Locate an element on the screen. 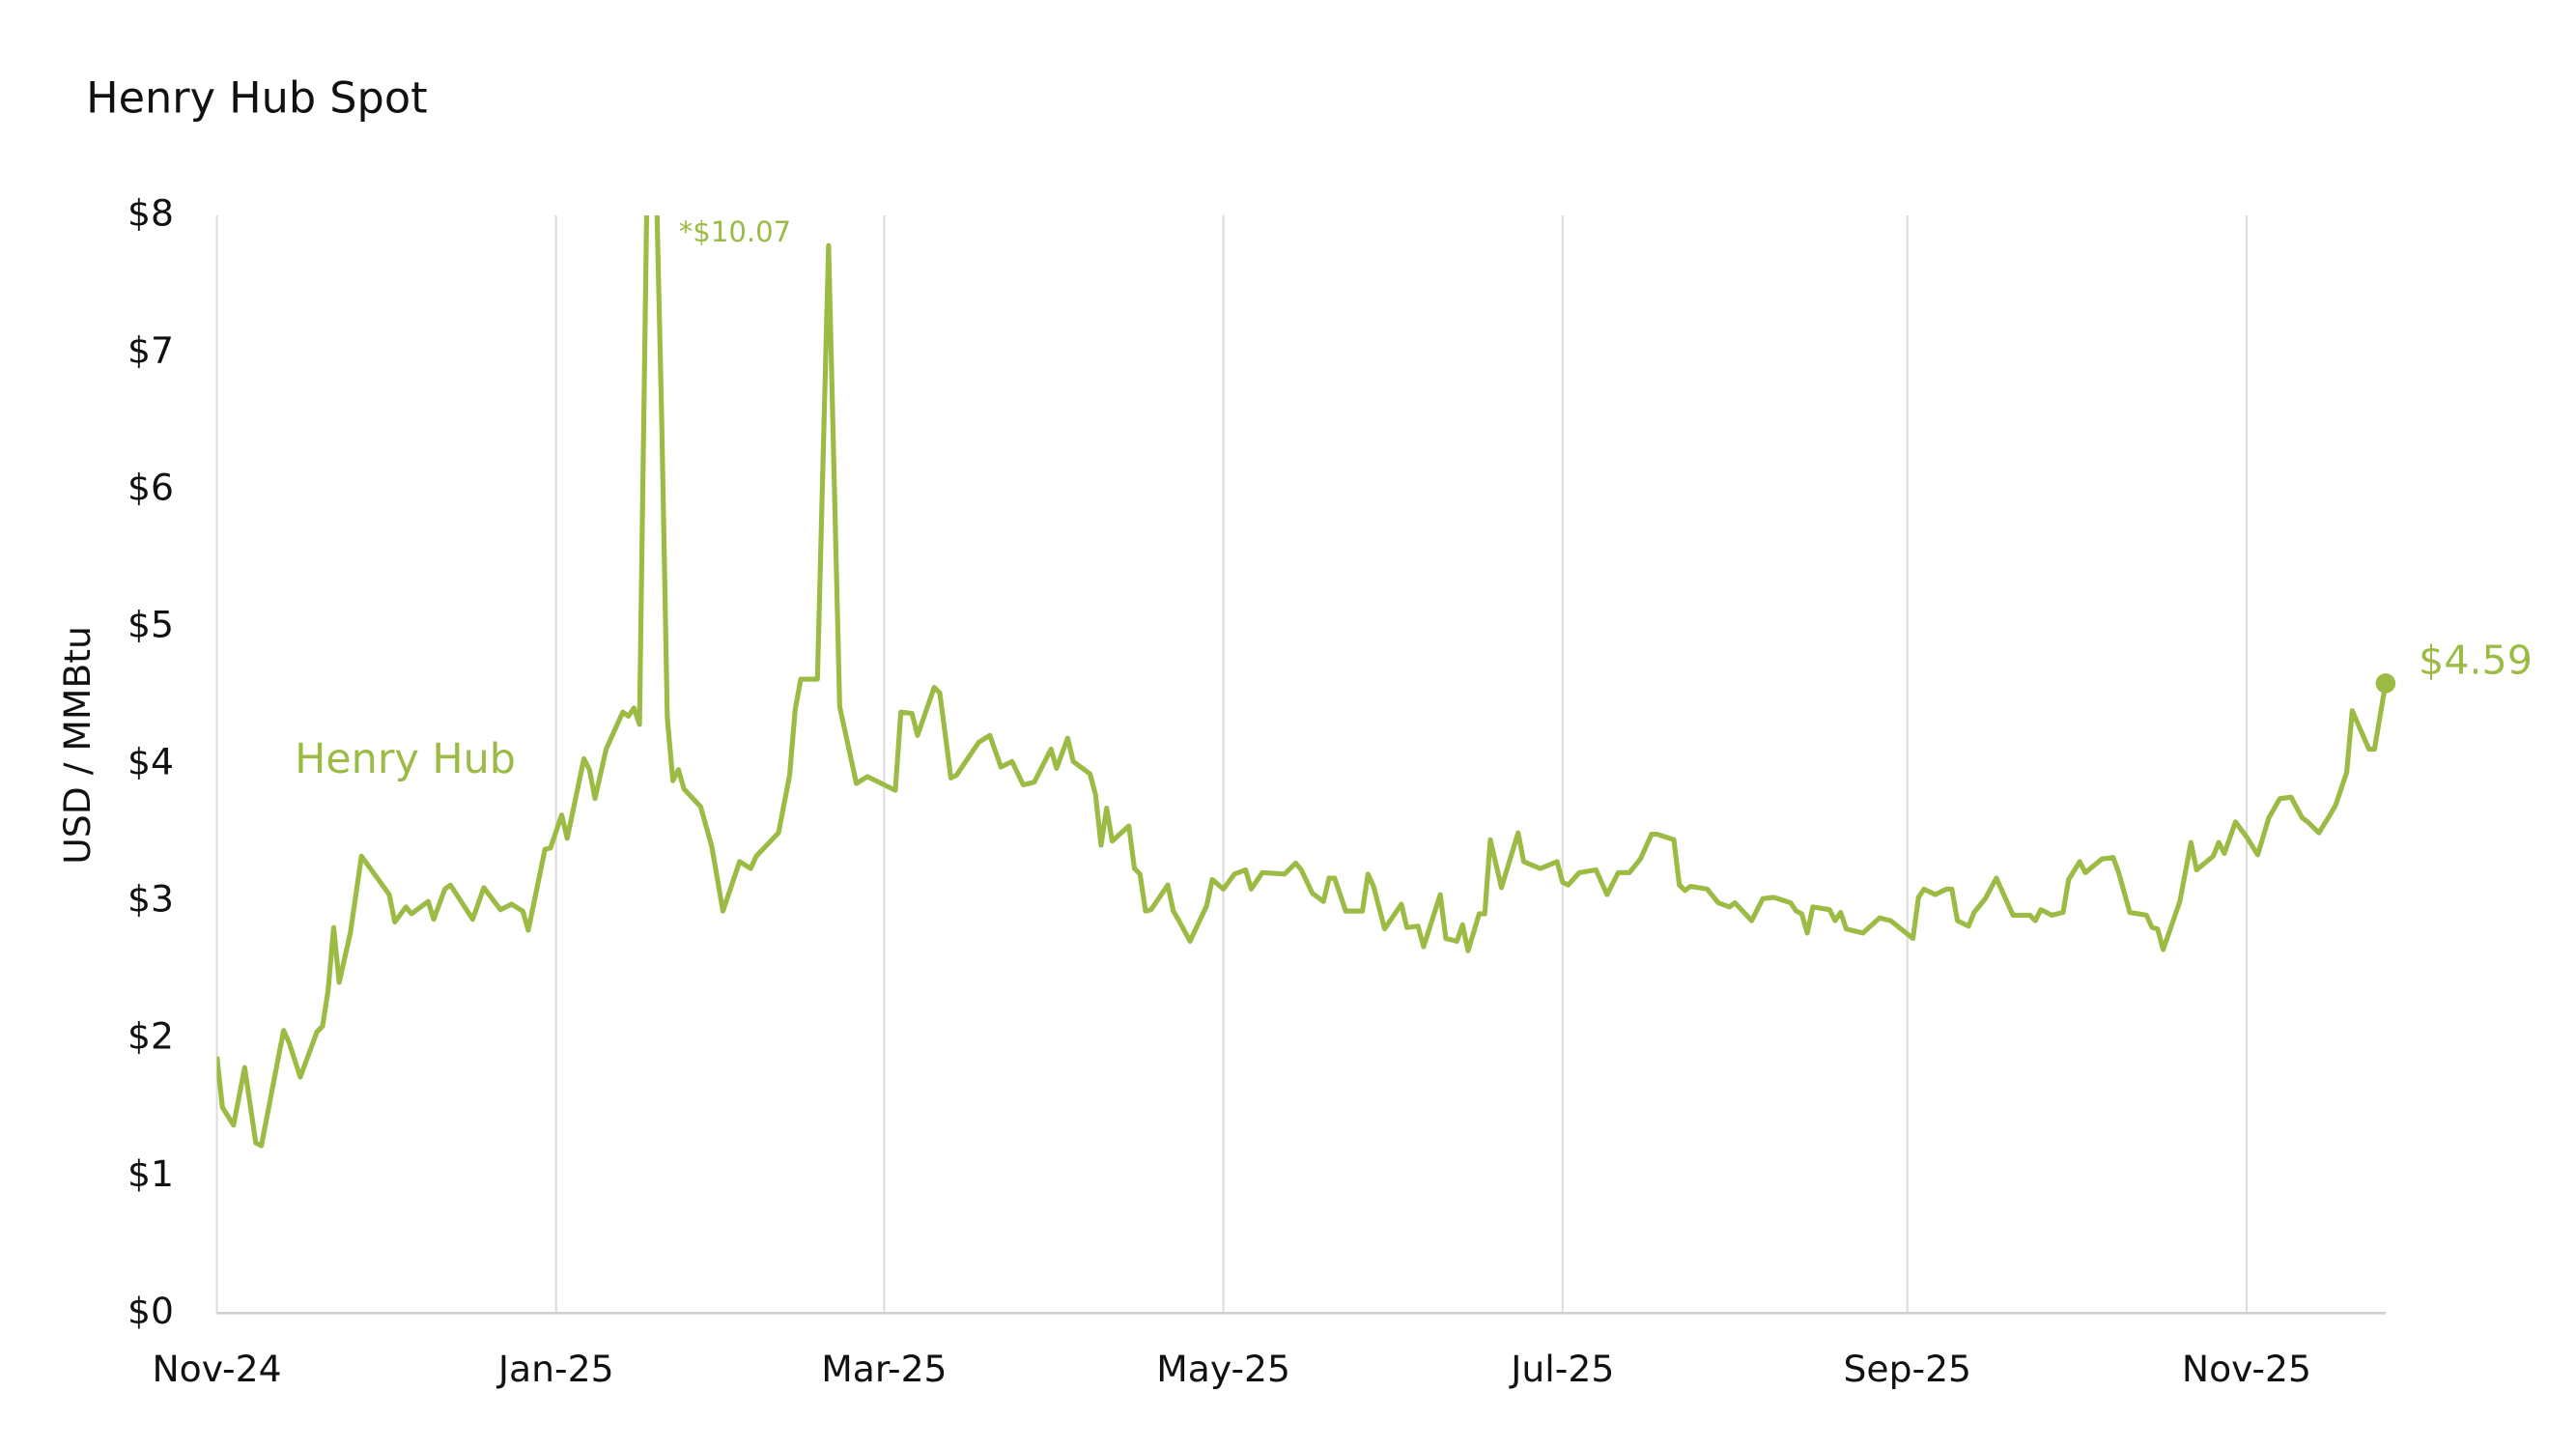 The width and height of the screenshot is (2576, 1449). end-value-label: $4.59 is located at coordinates (2476, 661).